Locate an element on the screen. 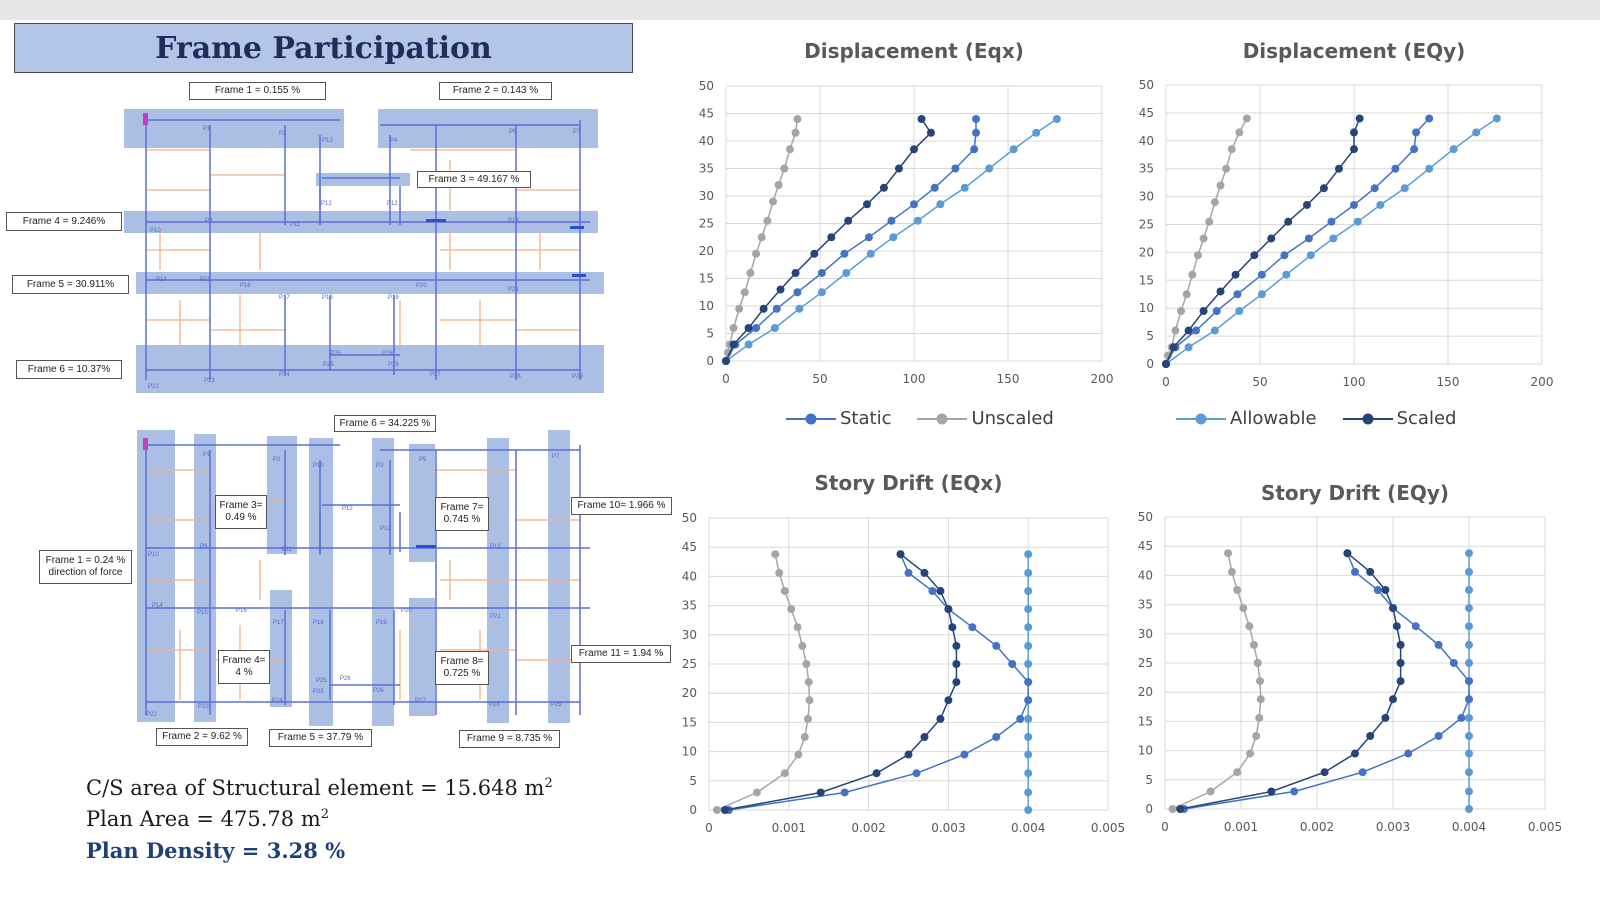  legend-label: Unscaled is located at coordinates (1012, 418).